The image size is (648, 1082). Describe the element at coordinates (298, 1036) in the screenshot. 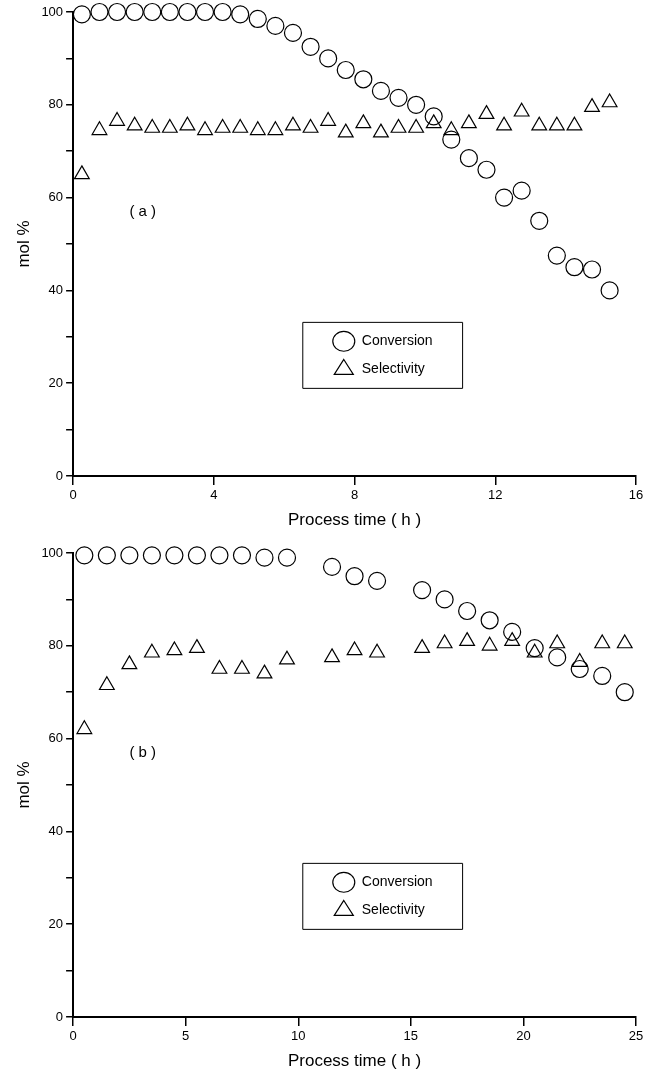

I see `x-tick-label: 10` at that location.